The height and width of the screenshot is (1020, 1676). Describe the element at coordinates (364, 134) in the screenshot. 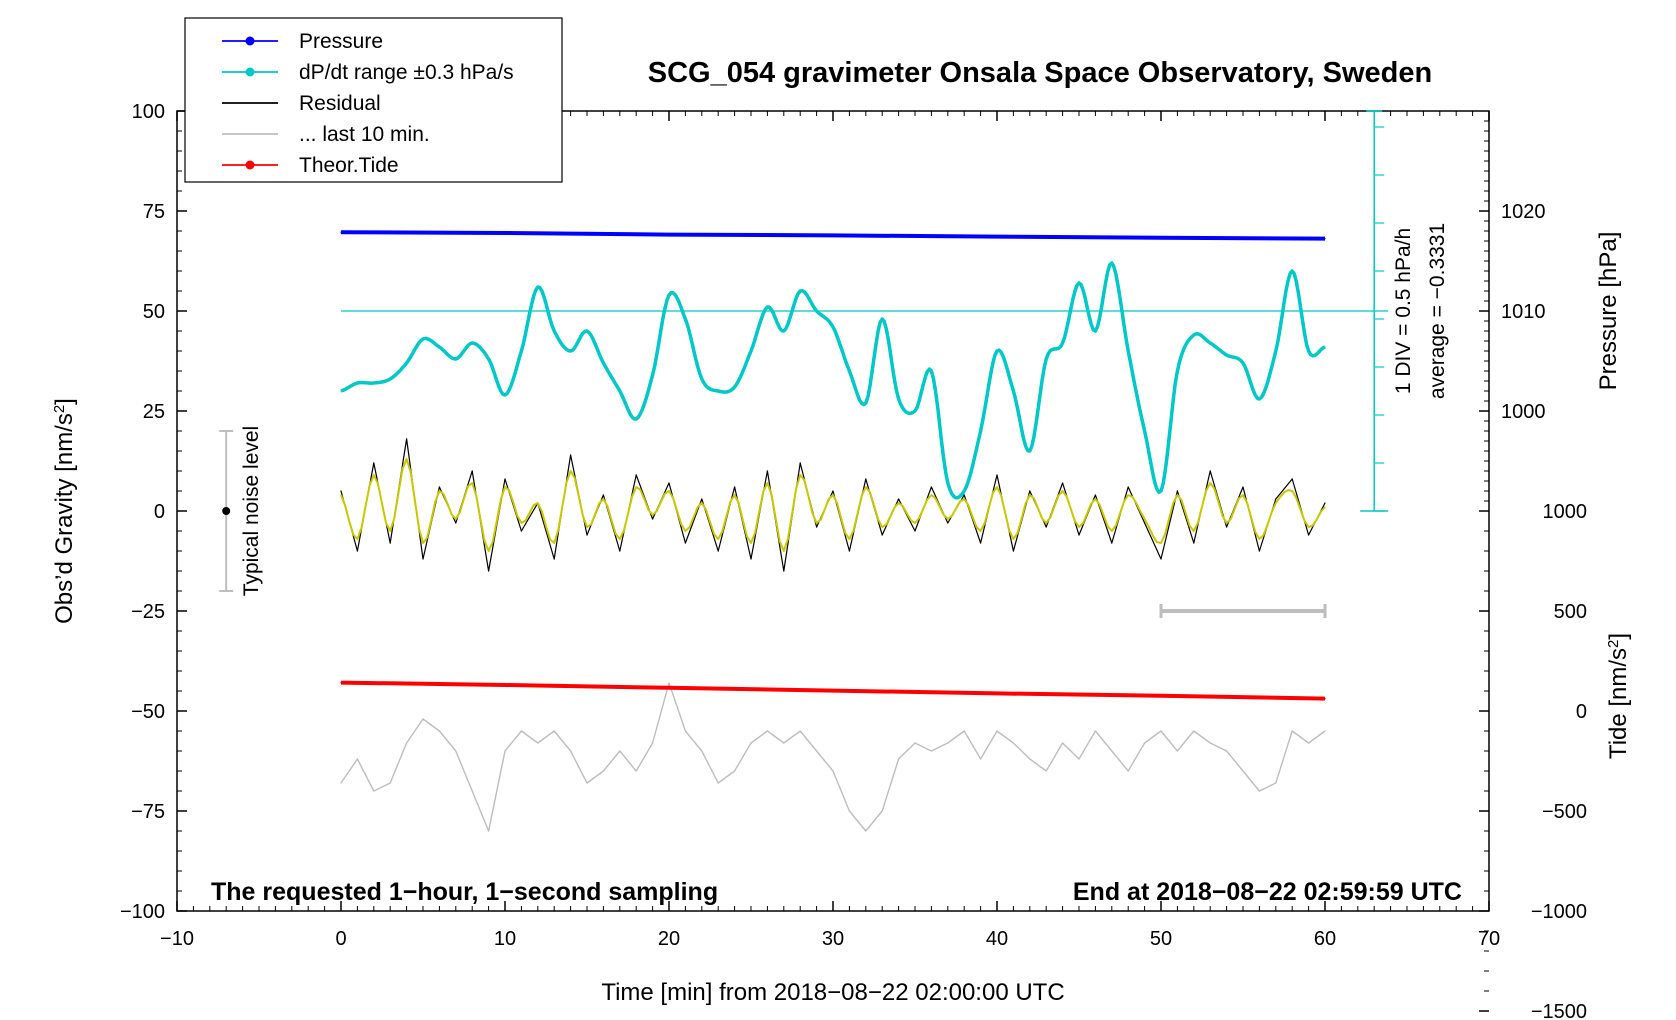

I see `legend-label-last-10-min: ... last 10 min.` at that location.